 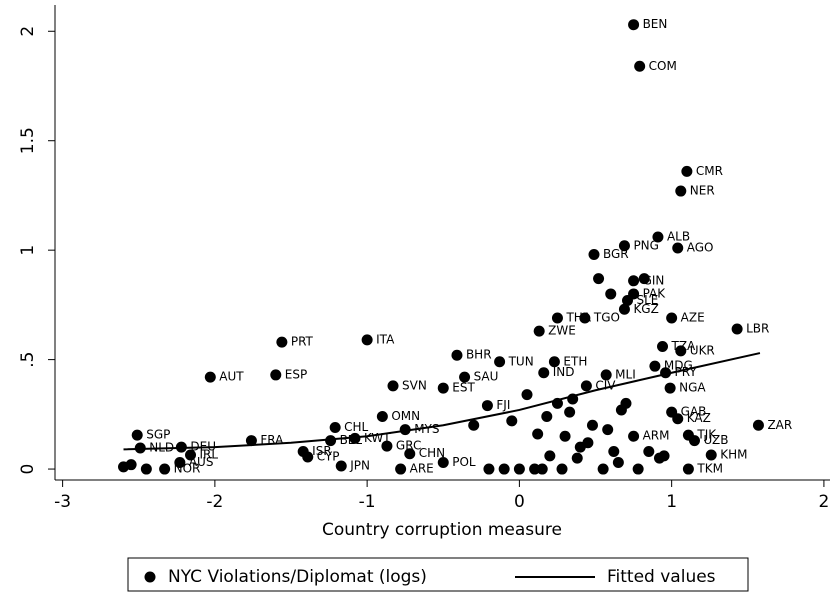 I want to click on x-tick-label: 0, so click(x=519, y=502).